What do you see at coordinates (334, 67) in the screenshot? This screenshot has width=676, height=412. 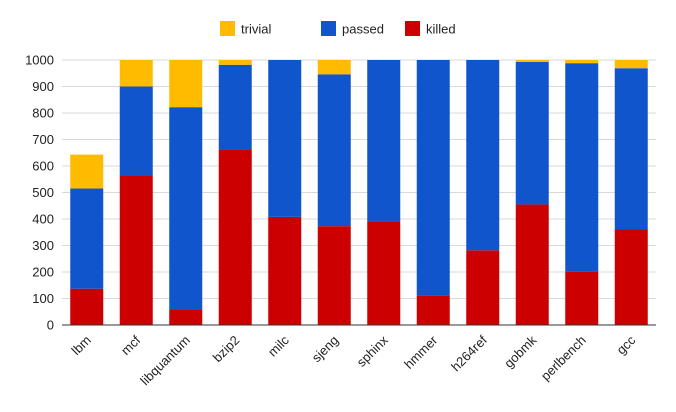 I see `bar-trivial-sjeng` at bounding box center [334, 67].